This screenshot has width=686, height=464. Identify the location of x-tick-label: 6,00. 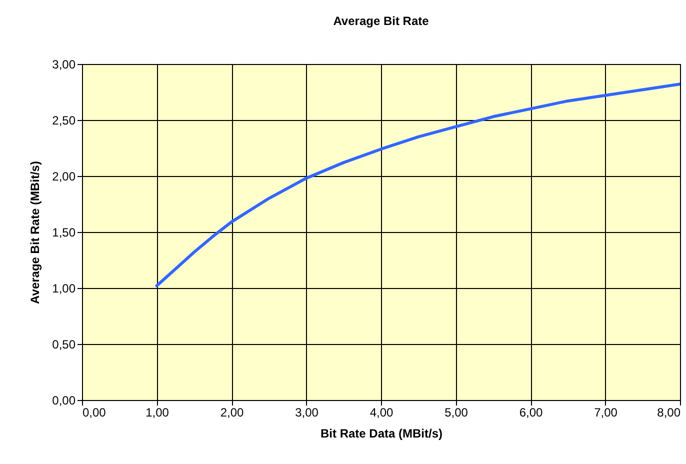
(531, 413).